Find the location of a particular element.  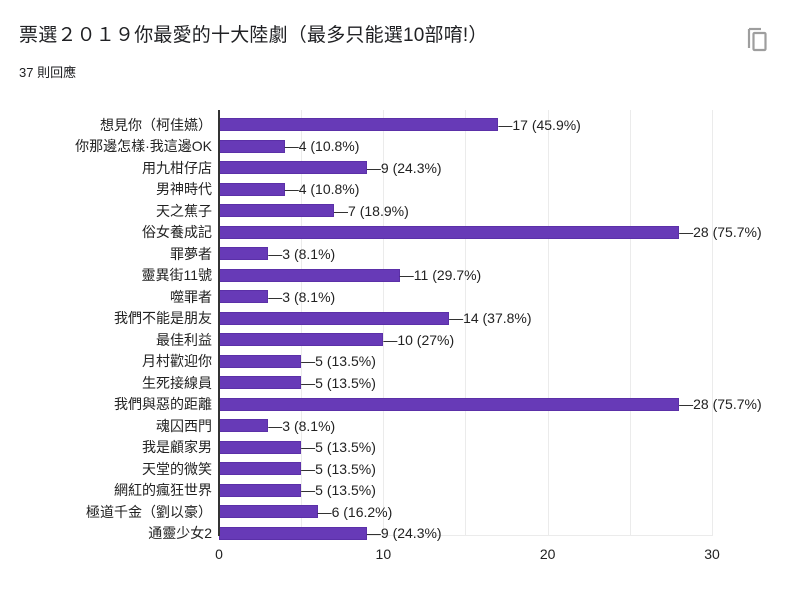

response-count: 37 則回應 is located at coordinates (48, 72).